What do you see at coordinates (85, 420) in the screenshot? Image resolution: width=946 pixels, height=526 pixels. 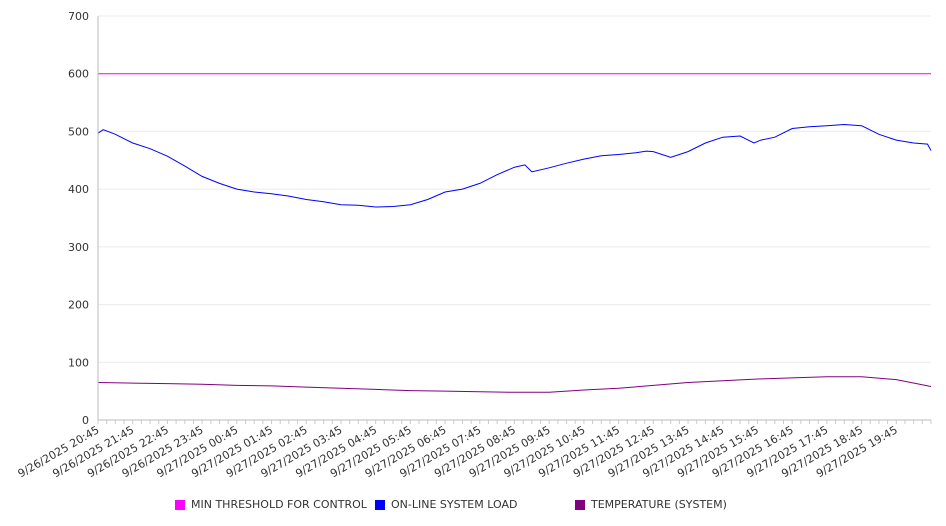 I see `y-tick-label: 0` at bounding box center [85, 420].